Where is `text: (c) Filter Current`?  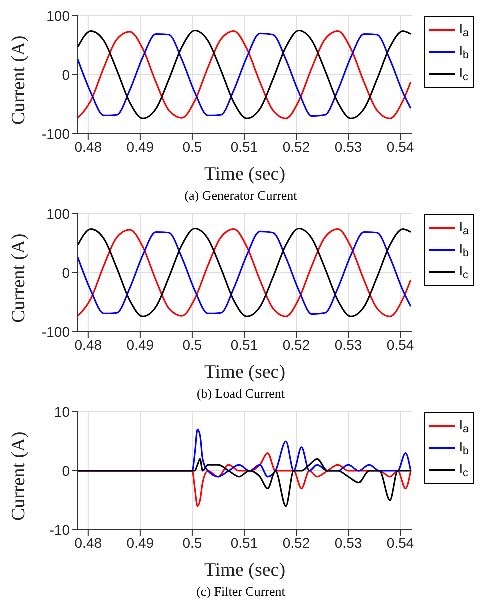 text: (c) Filter Current is located at coordinates (241, 592).